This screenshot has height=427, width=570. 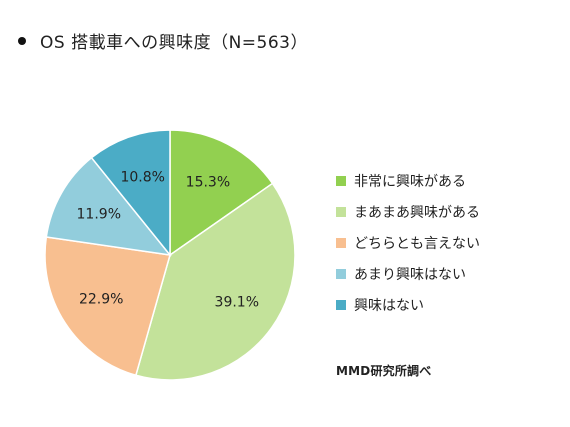 I want to click on legend-label: どちらとも言えない, so click(x=417, y=243).